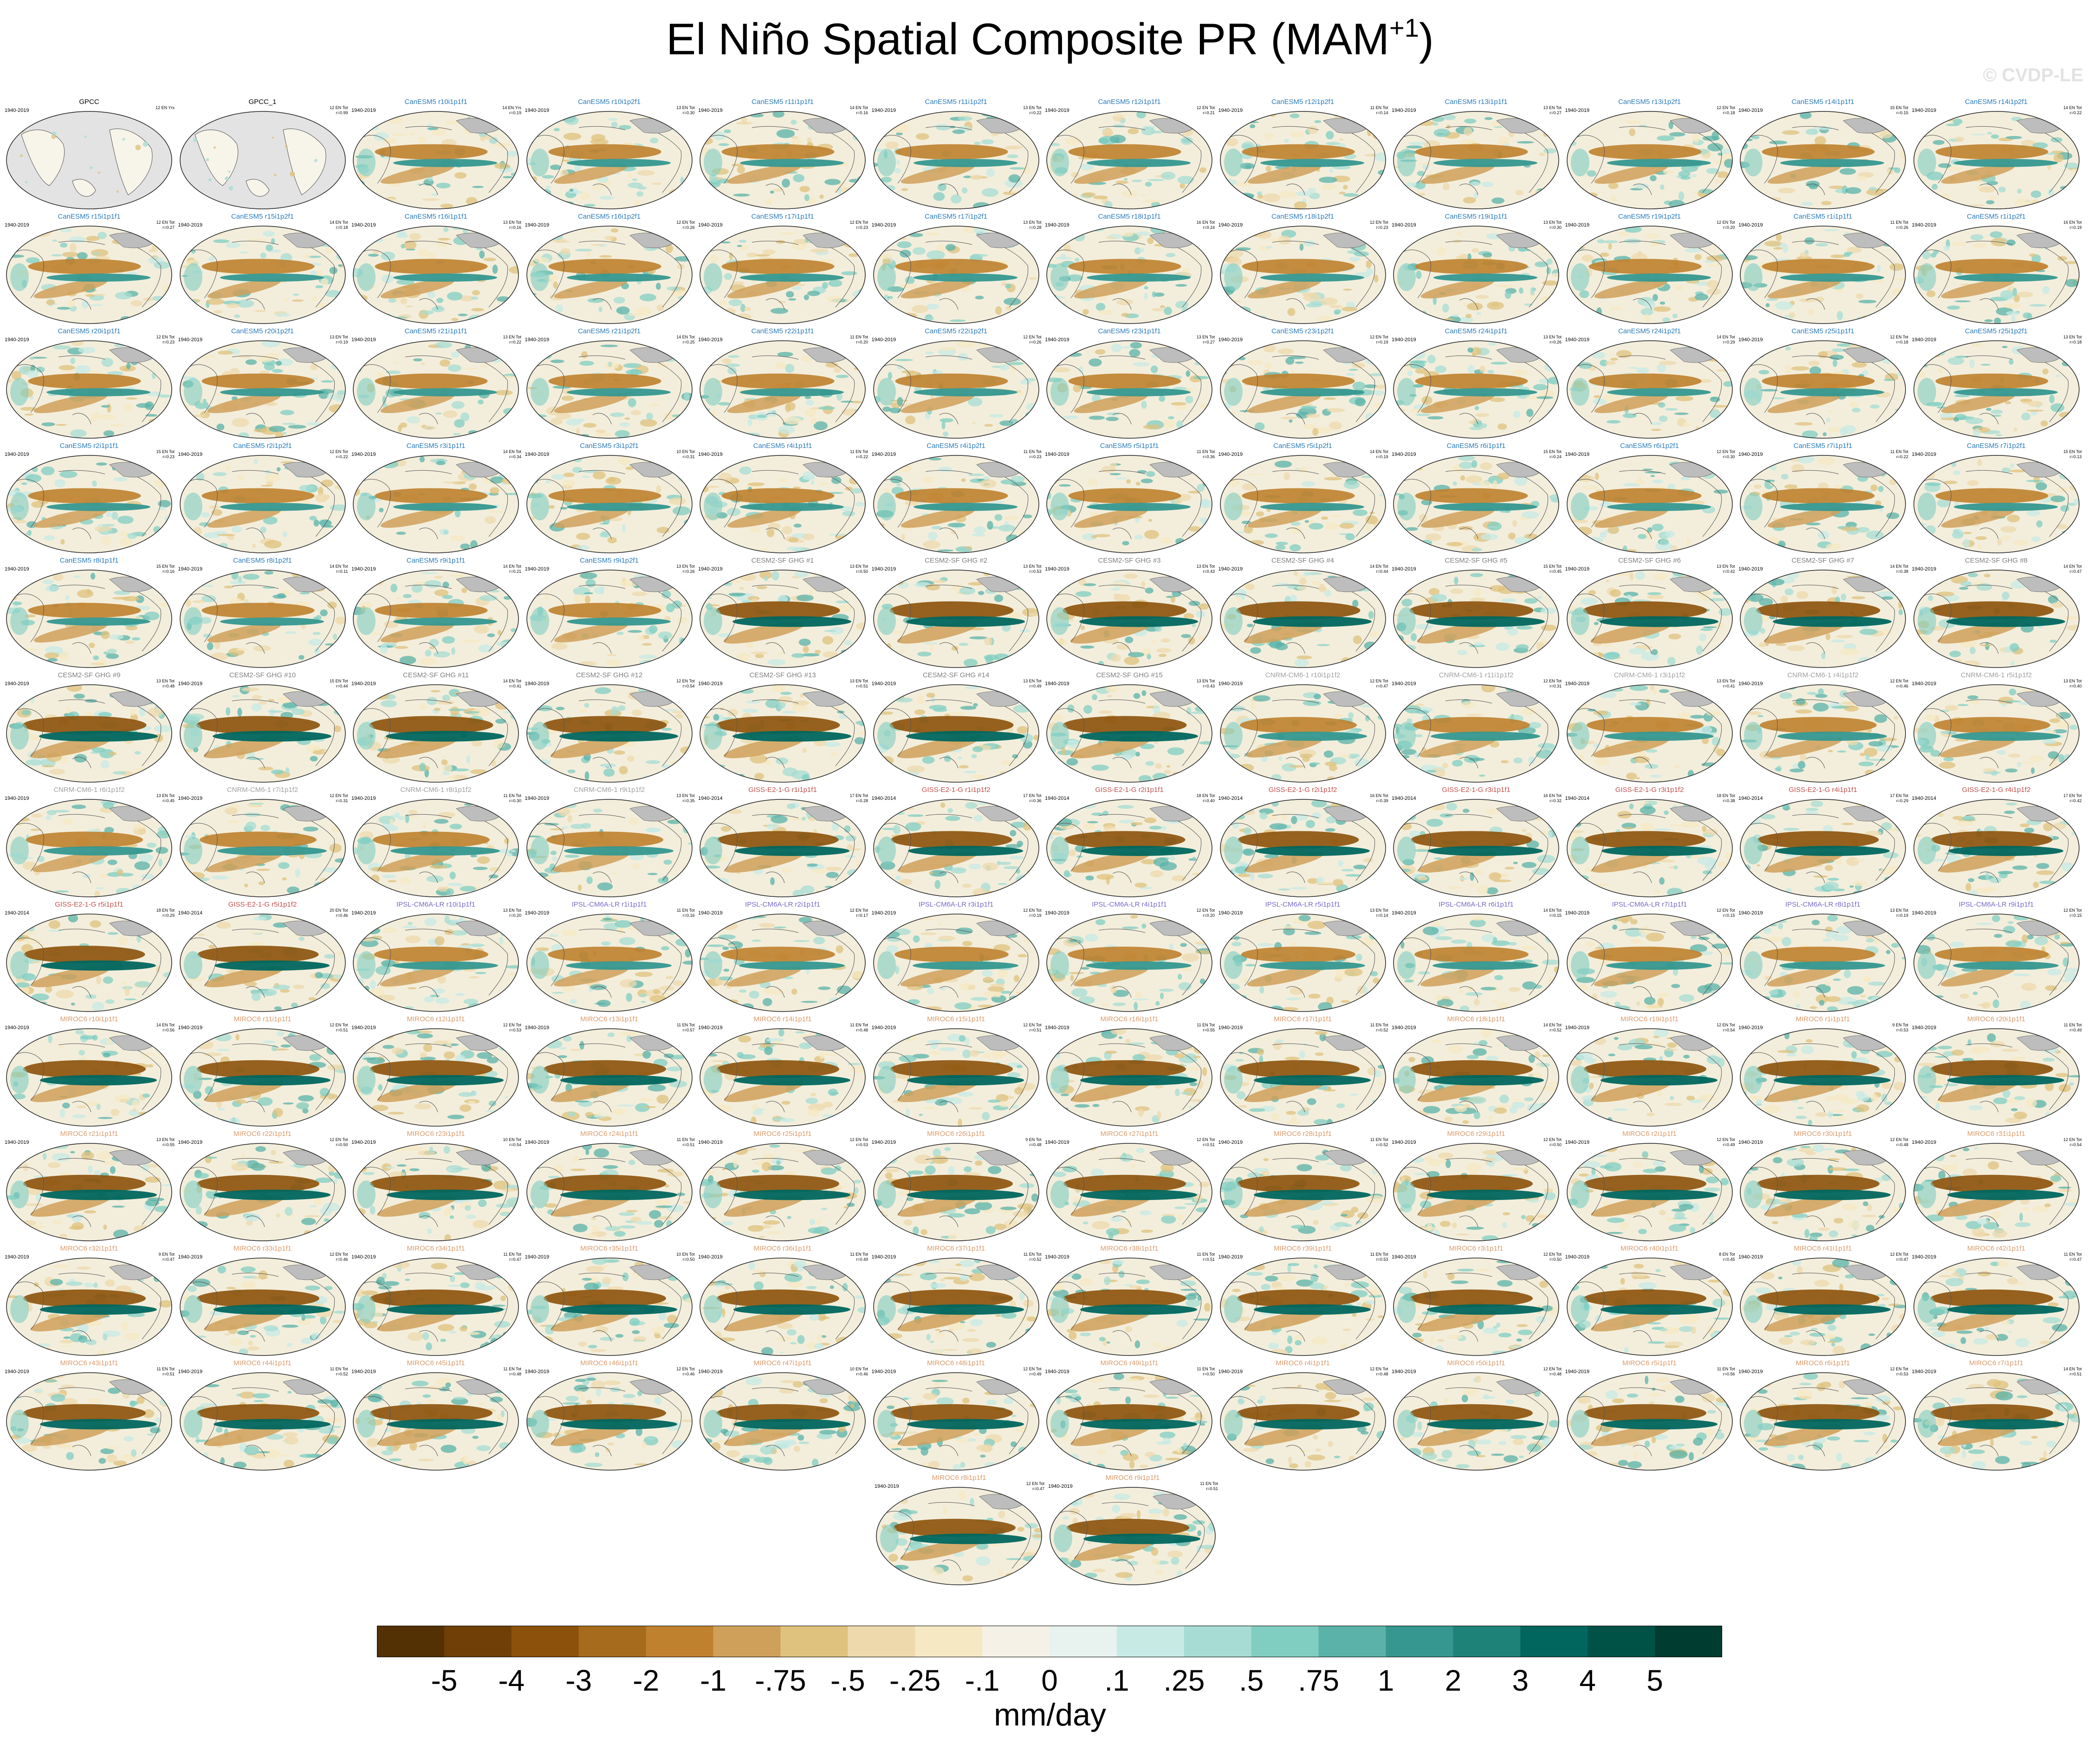 The width and height of the screenshot is (2100, 1751). I want to click on panel-stats: 13 EN Tot r=0.19, so click(339, 339).